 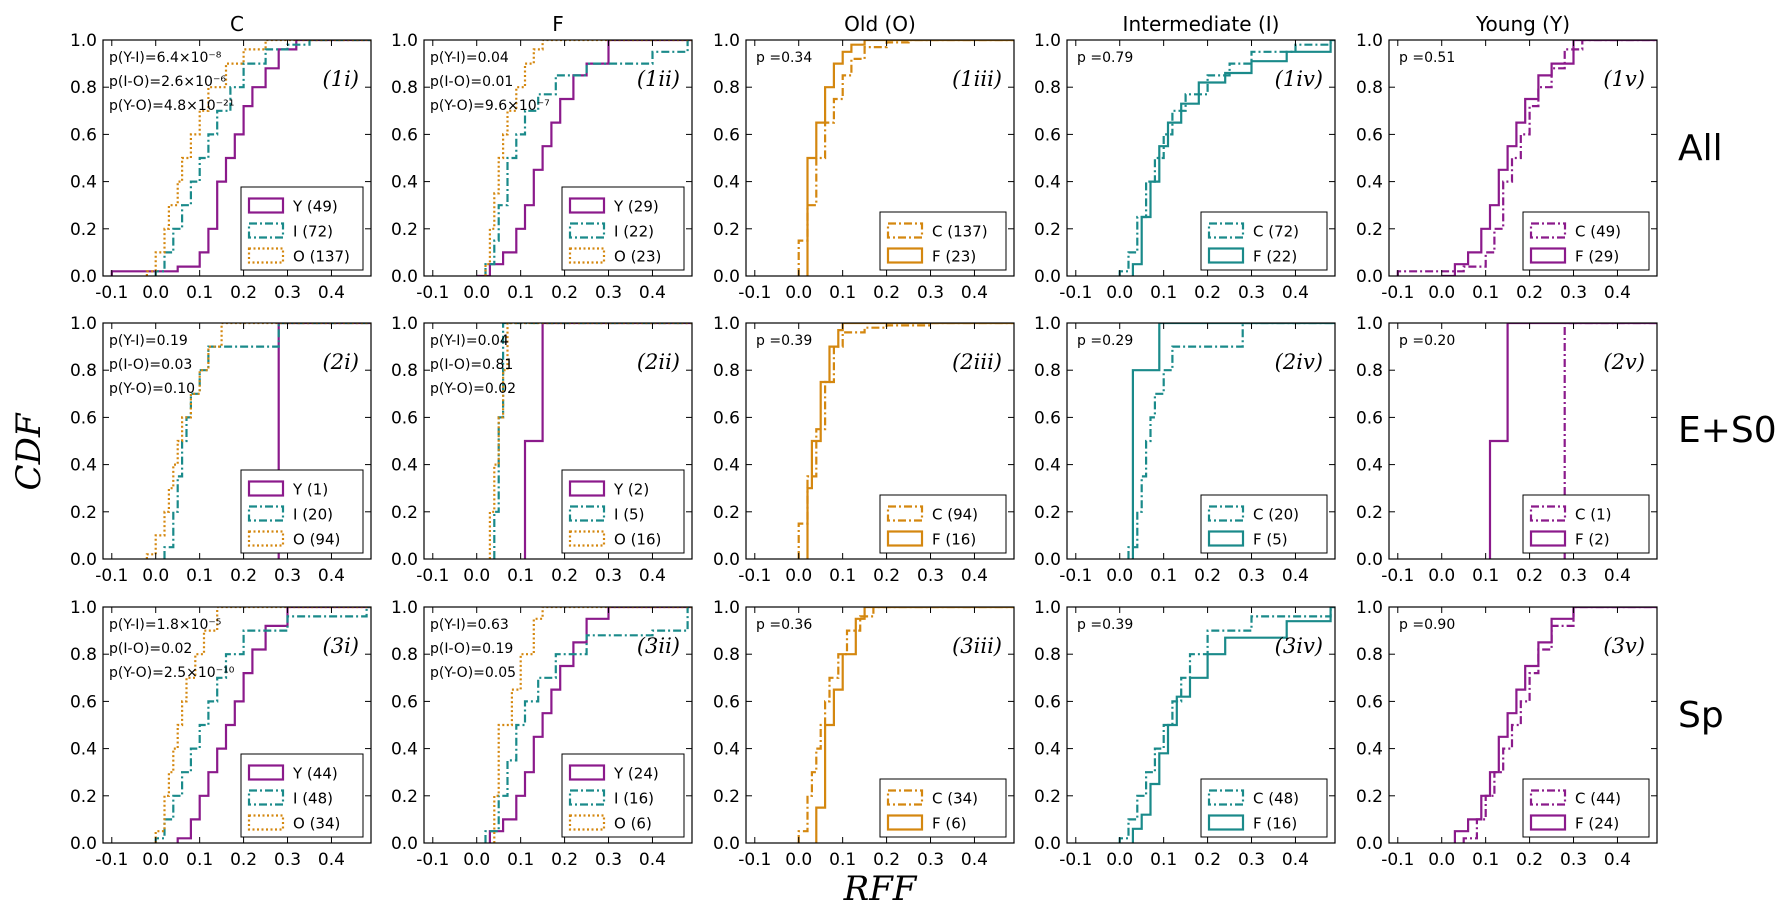 I want to click on column-title-2: Old (O), so click(x=880, y=24).